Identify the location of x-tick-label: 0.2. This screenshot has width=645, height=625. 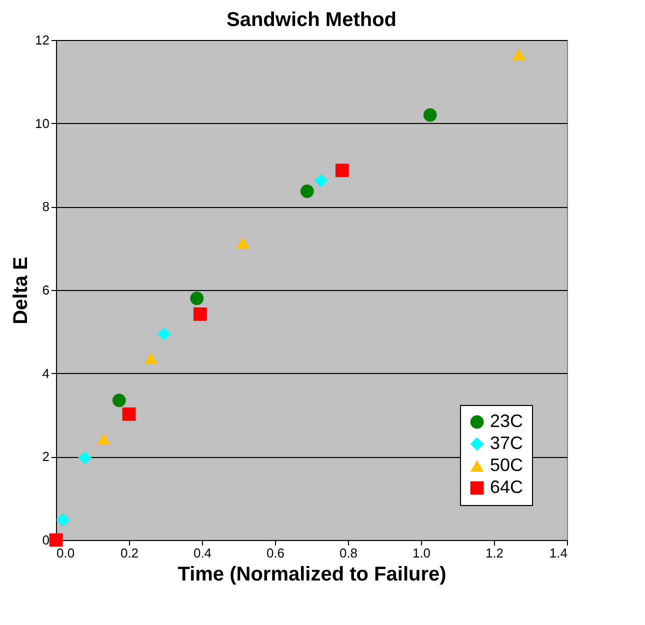
(129, 553).